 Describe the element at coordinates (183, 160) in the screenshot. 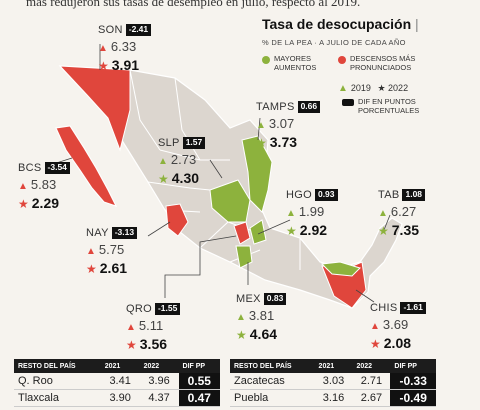

I see `value-2019: 2.73` at that location.